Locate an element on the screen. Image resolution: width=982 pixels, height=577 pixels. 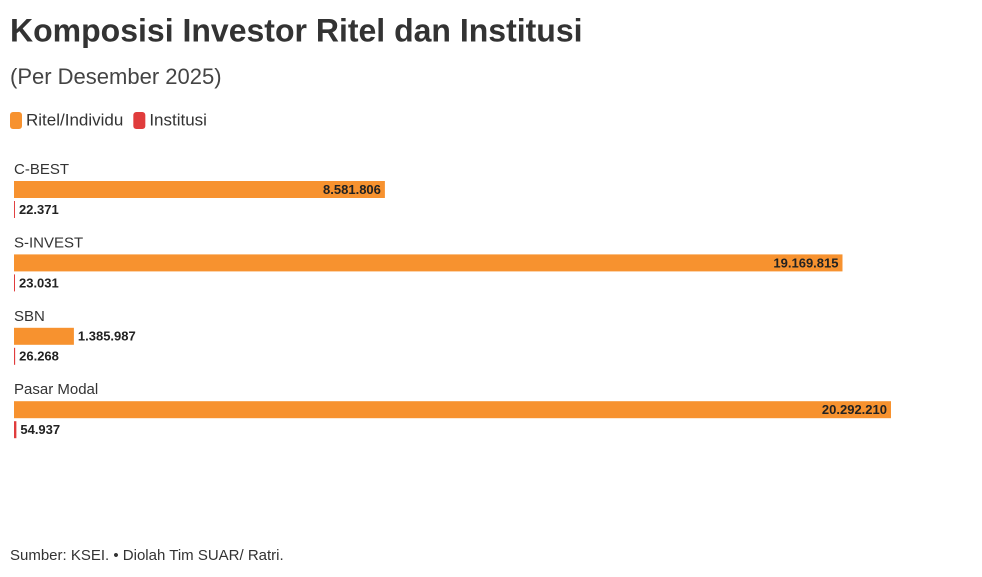
value-label: 19.169.815 is located at coordinates (805, 262).